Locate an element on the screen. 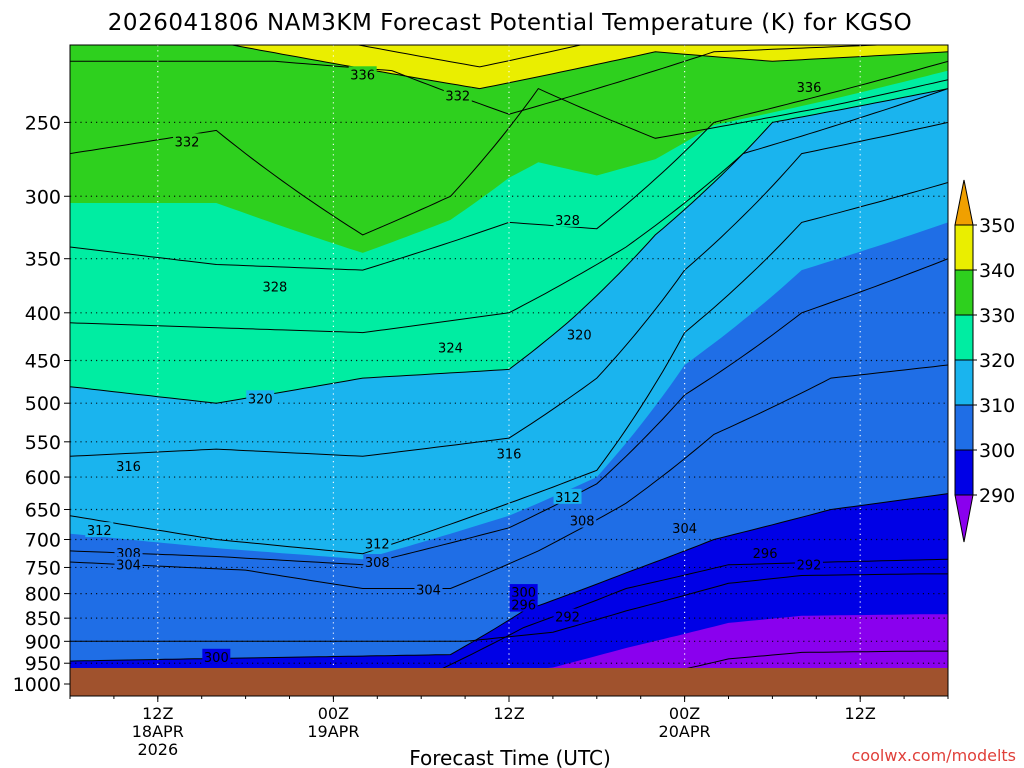 Image resolution: width=1024 pixels, height=768 pixels. contour-label-text: 300 is located at coordinates (216, 658).